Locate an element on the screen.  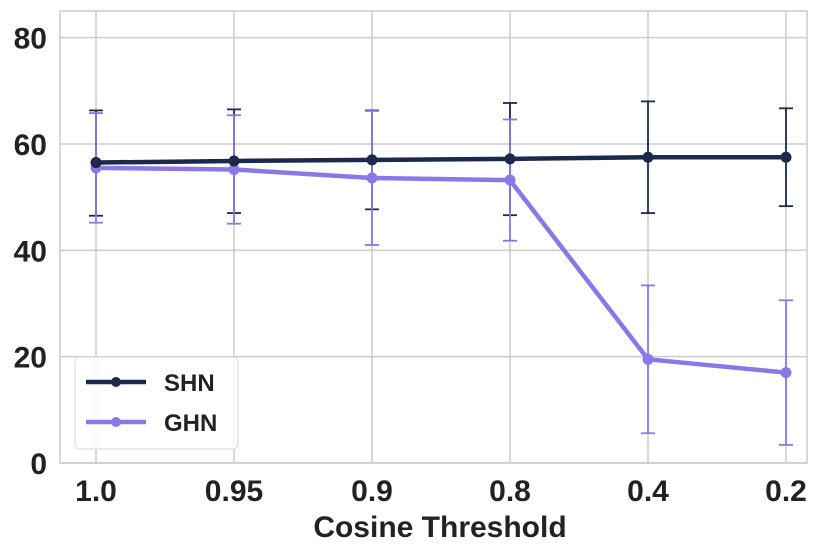
shn-line is located at coordinates (440, 159).